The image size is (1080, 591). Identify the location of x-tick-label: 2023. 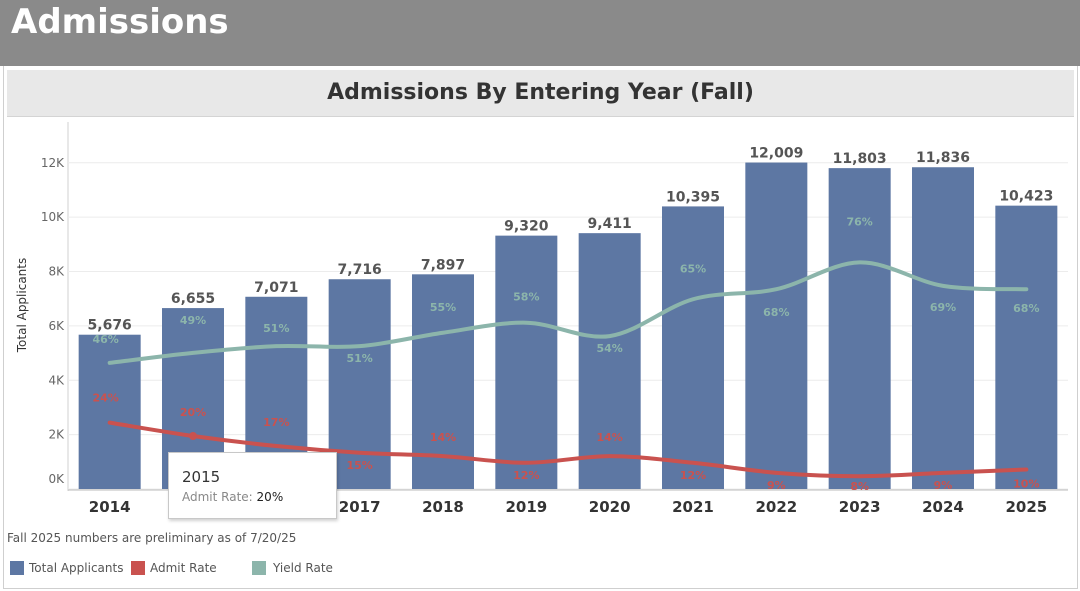
(860, 507).